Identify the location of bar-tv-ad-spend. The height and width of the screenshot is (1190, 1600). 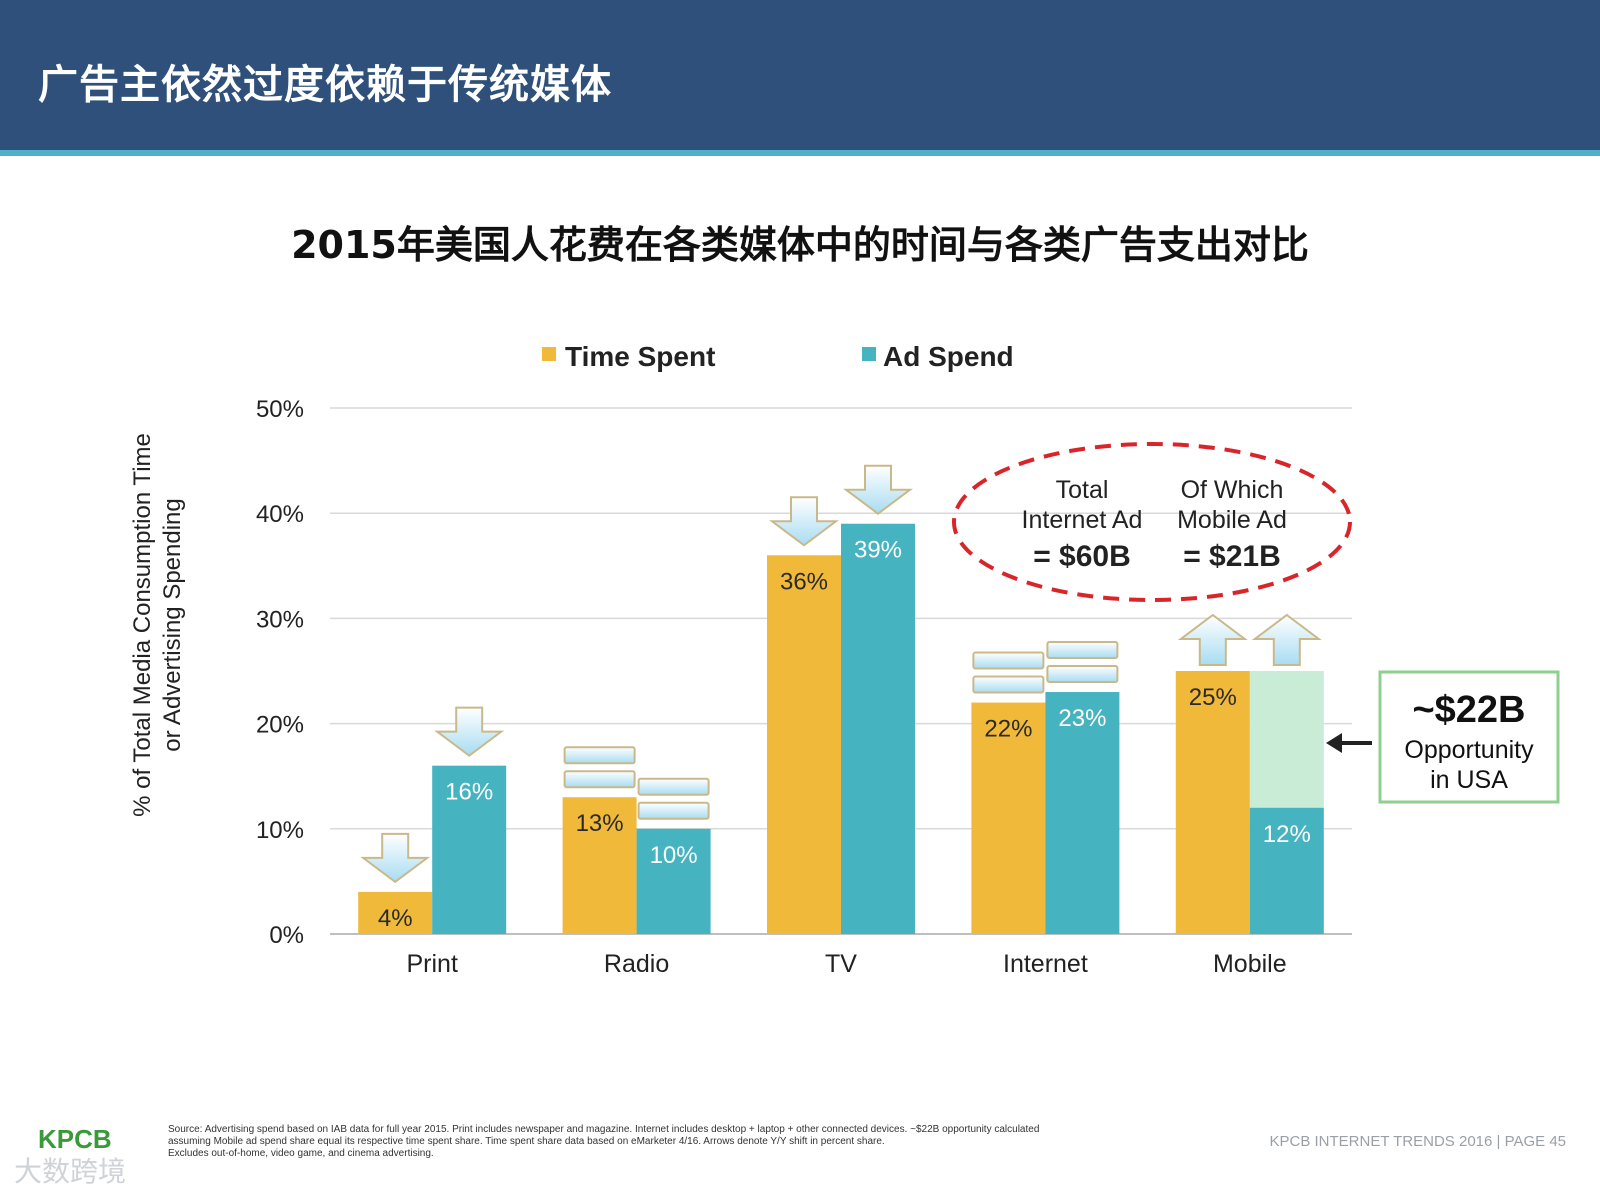
(878, 728).